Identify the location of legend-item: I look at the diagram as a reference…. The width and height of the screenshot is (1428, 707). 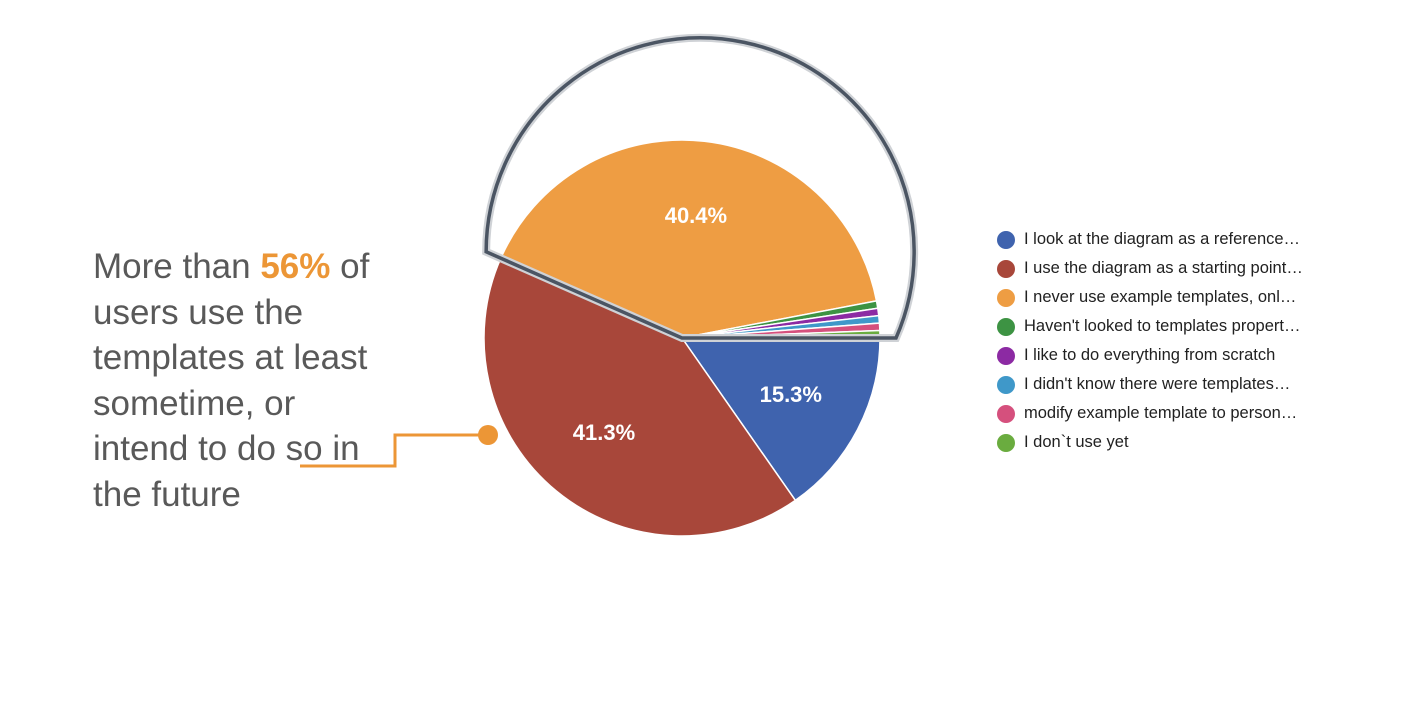
(1150, 239).